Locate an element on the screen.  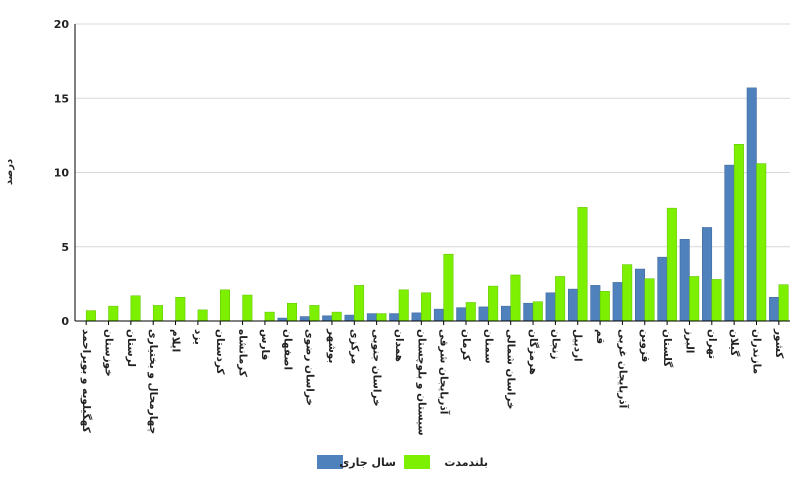
x-tick-label: همدان is located at coordinates (399, 345).